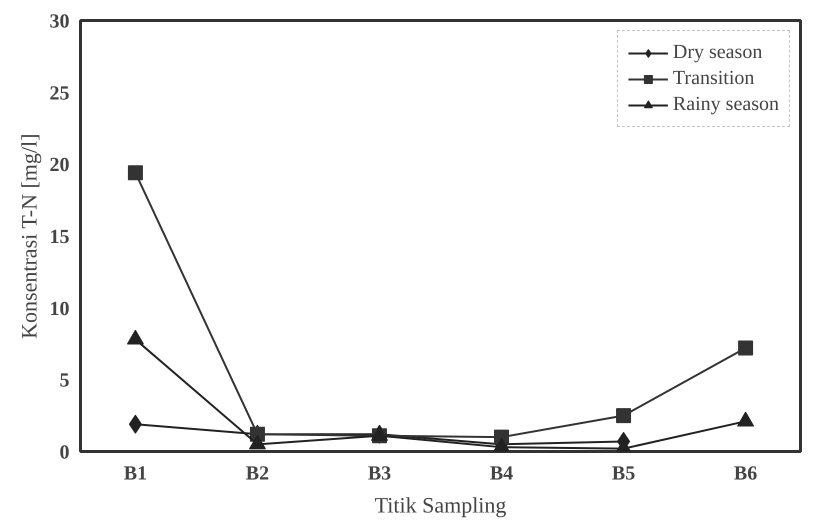 The image size is (818, 525). Describe the element at coordinates (713, 78) in the screenshot. I see `legend-label: Transition` at that location.